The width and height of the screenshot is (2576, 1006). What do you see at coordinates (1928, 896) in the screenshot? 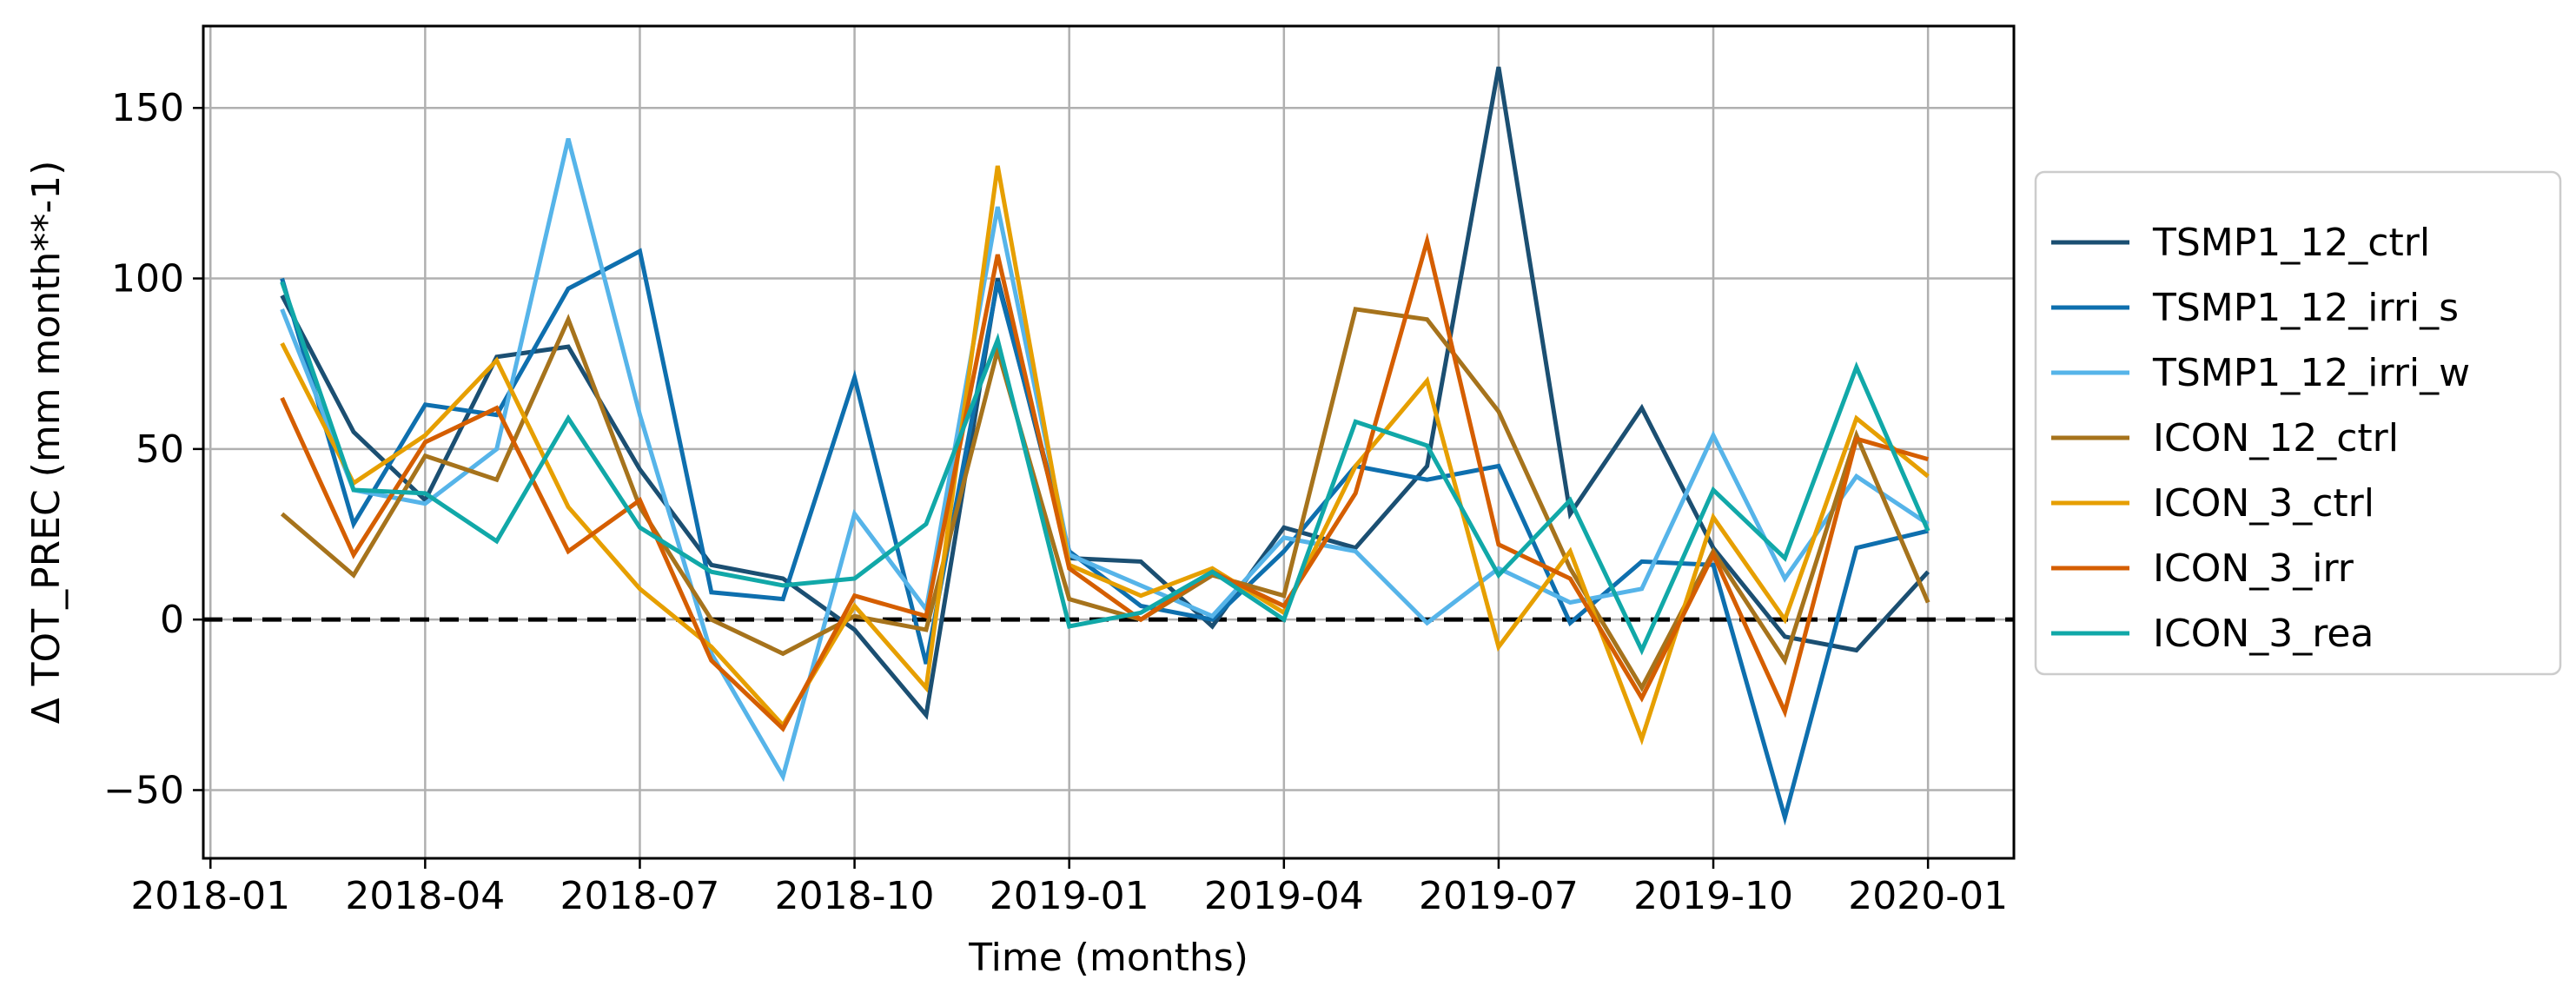
I see `x-tick-label: 2020-01` at bounding box center [1928, 896].